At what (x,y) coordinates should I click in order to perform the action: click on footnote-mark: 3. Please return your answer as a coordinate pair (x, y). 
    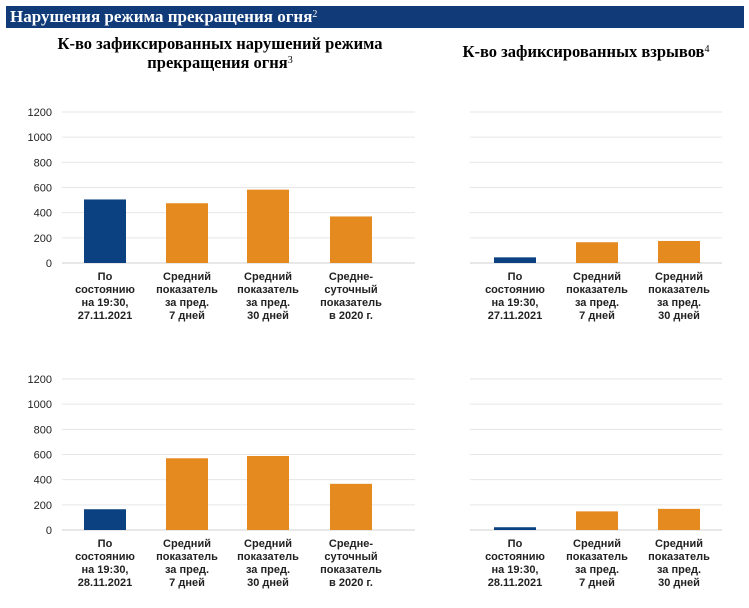
    Looking at the image, I should click on (290, 60).